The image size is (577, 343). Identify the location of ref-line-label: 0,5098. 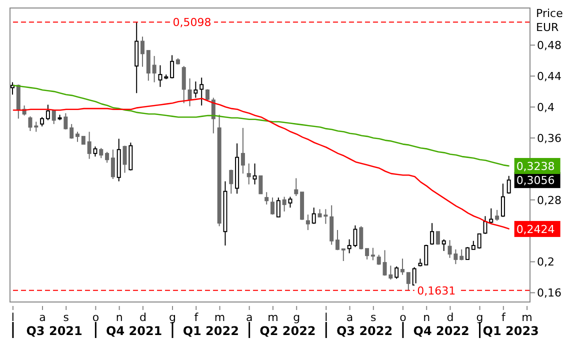
(192, 23).